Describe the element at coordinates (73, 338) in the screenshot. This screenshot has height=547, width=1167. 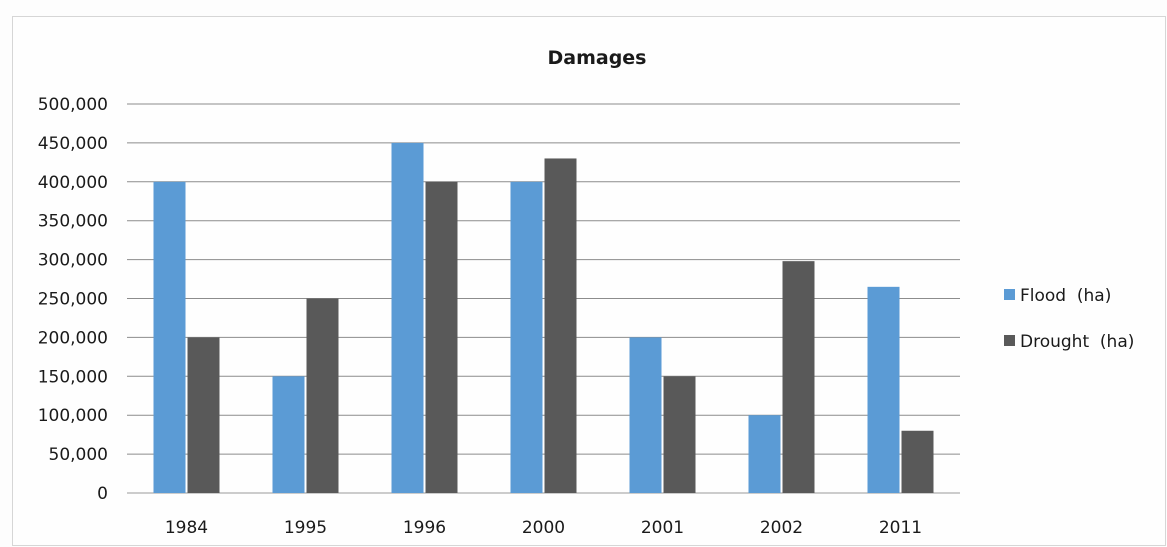
I see `y-tick-label: 200,000` at that location.